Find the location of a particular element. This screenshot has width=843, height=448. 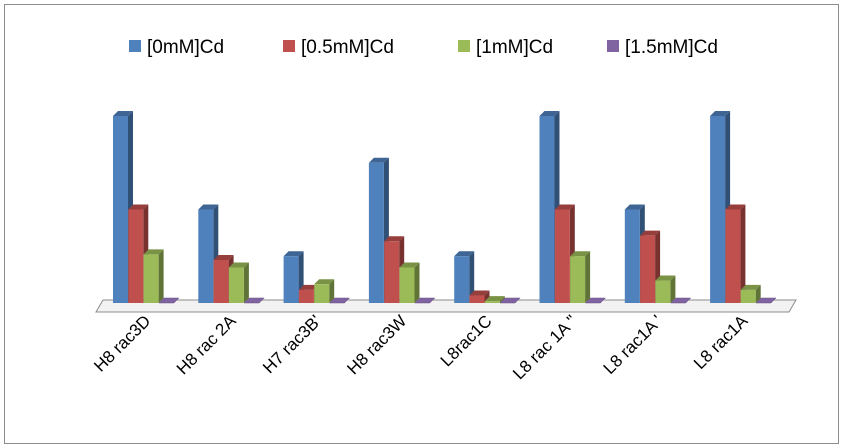

legend-item: [0.5mM]Cd is located at coordinates (338, 47).